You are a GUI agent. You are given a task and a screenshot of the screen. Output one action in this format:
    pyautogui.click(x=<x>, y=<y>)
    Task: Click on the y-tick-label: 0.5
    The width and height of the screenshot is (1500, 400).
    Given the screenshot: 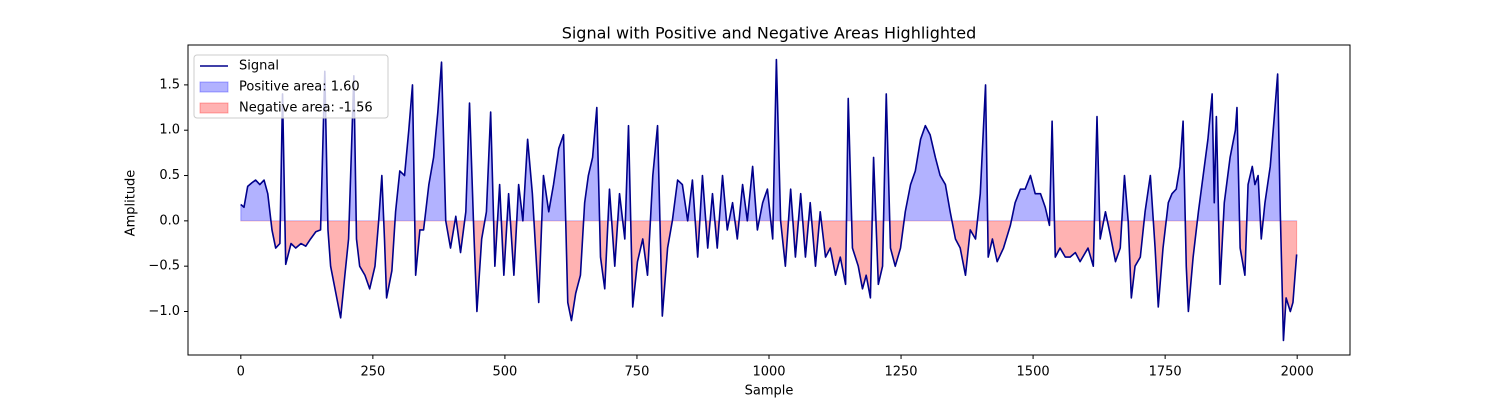 What is the action you would take?
    pyautogui.click(x=169, y=175)
    